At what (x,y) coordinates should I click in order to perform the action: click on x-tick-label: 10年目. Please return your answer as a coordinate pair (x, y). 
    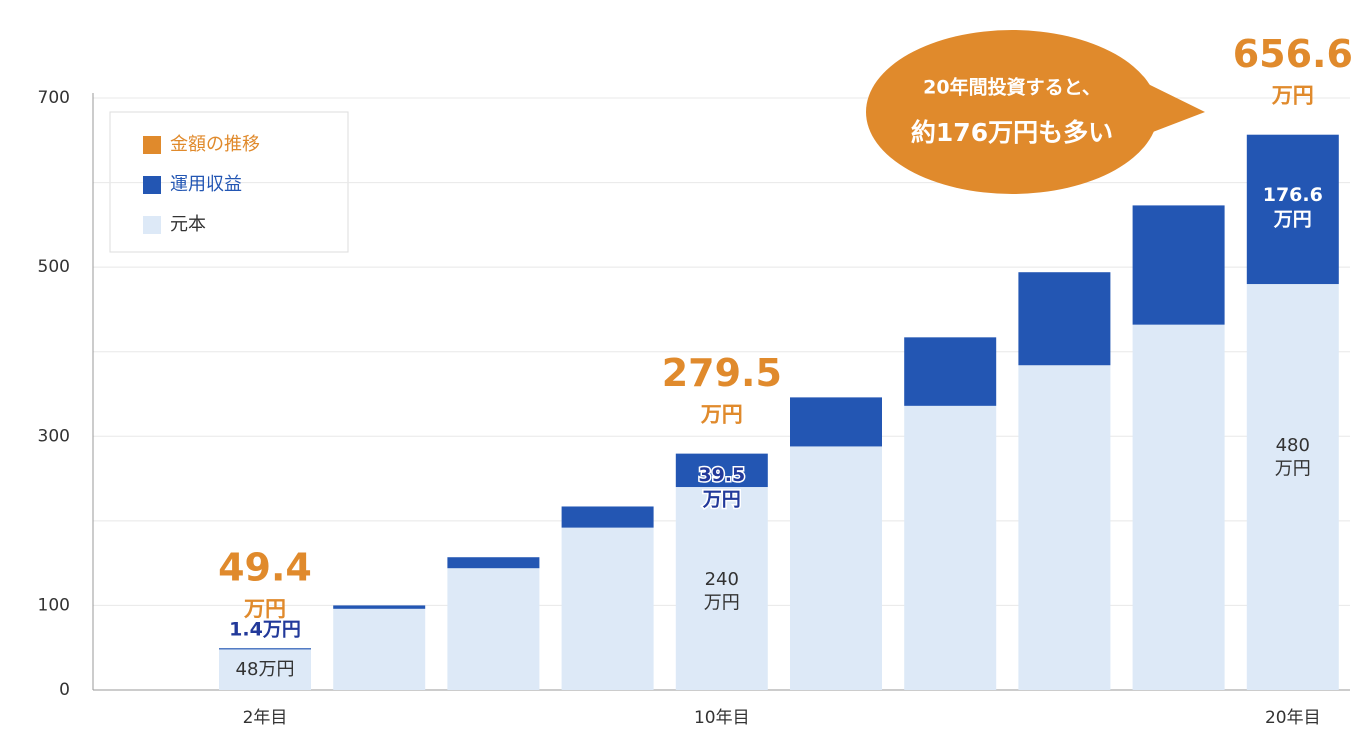
    Looking at the image, I should click on (722, 718).